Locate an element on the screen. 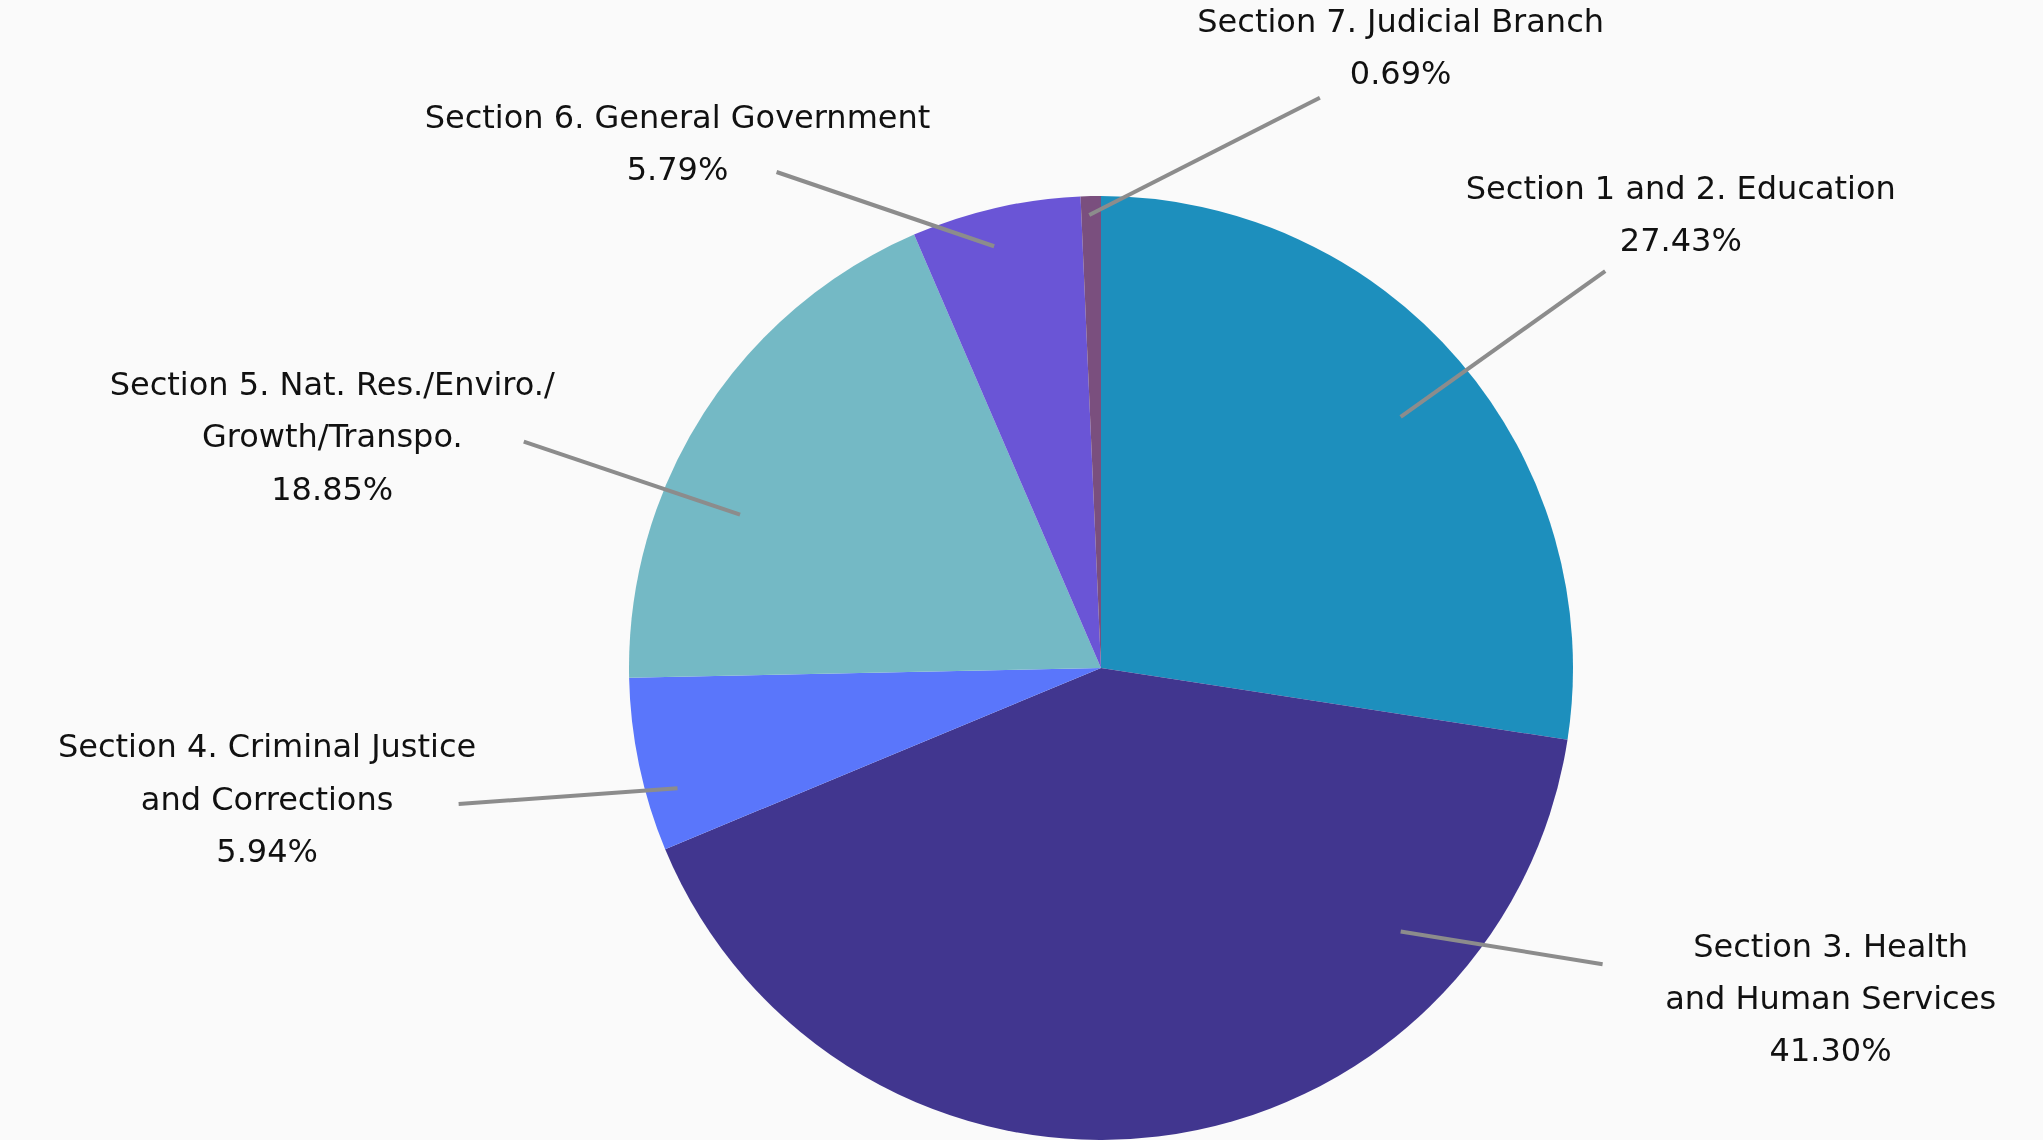 The height and width of the screenshot is (1140, 2043). slice-label: Section 3. Health and Human Services is located at coordinates (1831, 971).